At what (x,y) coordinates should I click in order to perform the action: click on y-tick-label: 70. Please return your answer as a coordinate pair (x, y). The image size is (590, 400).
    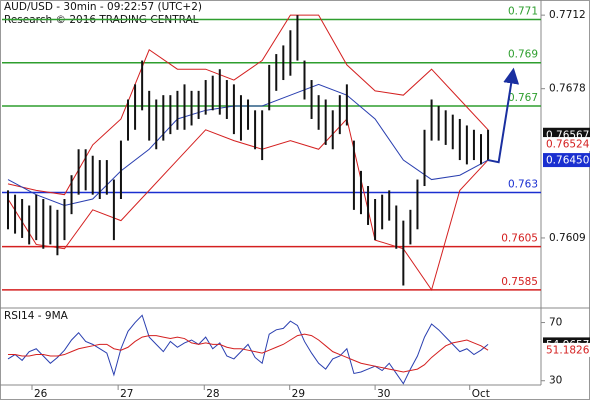
    Looking at the image, I should click on (555, 323).